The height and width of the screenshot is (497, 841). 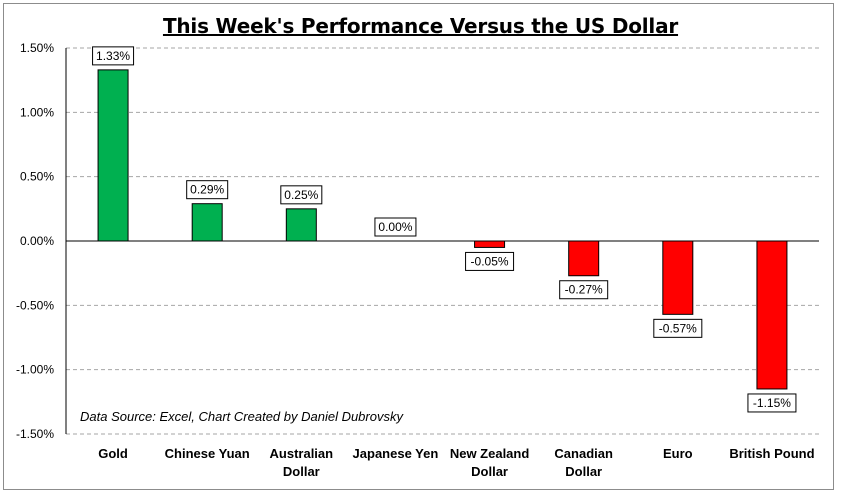 I want to click on y-tick-label: 0.50%, so click(x=37, y=177).